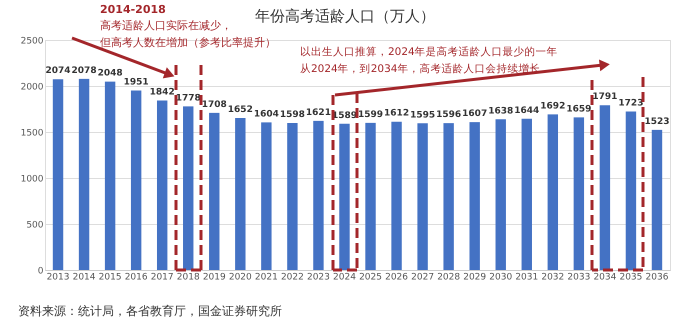 This screenshot has width=686, height=326. I want to click on text: 2014-2018, so click(133, 9).